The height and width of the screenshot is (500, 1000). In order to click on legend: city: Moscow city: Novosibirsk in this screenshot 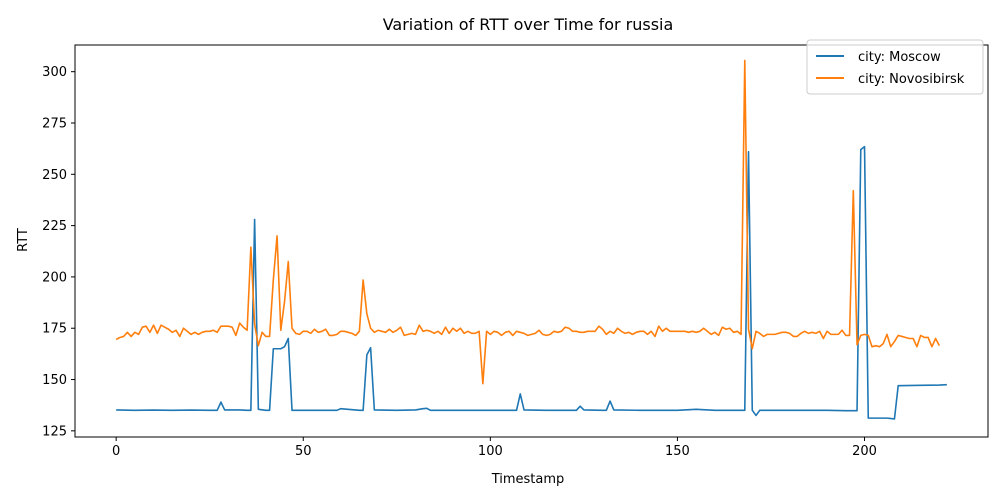, I will do `click(895, 67)`.